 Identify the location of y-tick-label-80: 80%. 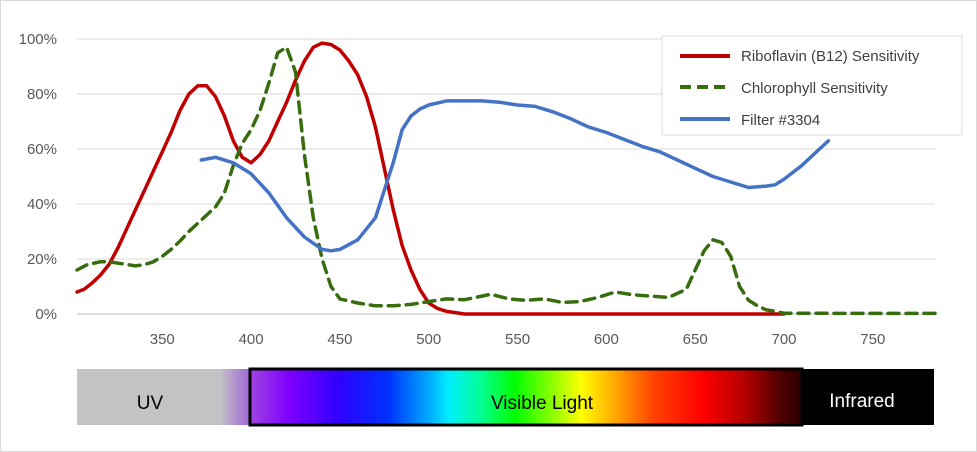
(42, 94).